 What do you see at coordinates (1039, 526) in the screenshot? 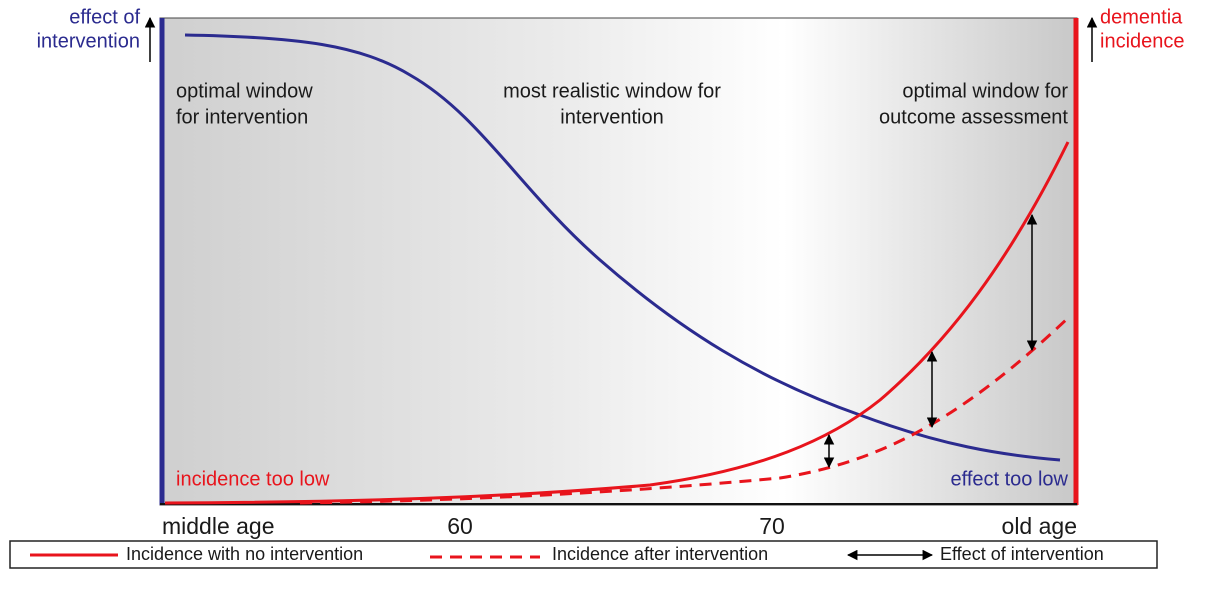
I see `x-label: old age` at bounding box center [1039, 526].